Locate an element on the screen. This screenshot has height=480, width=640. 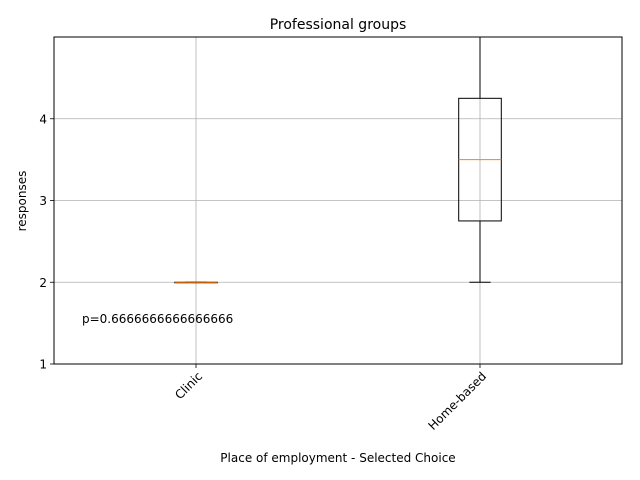
chart-title: Professional groups is located at coordinates (338, 25).